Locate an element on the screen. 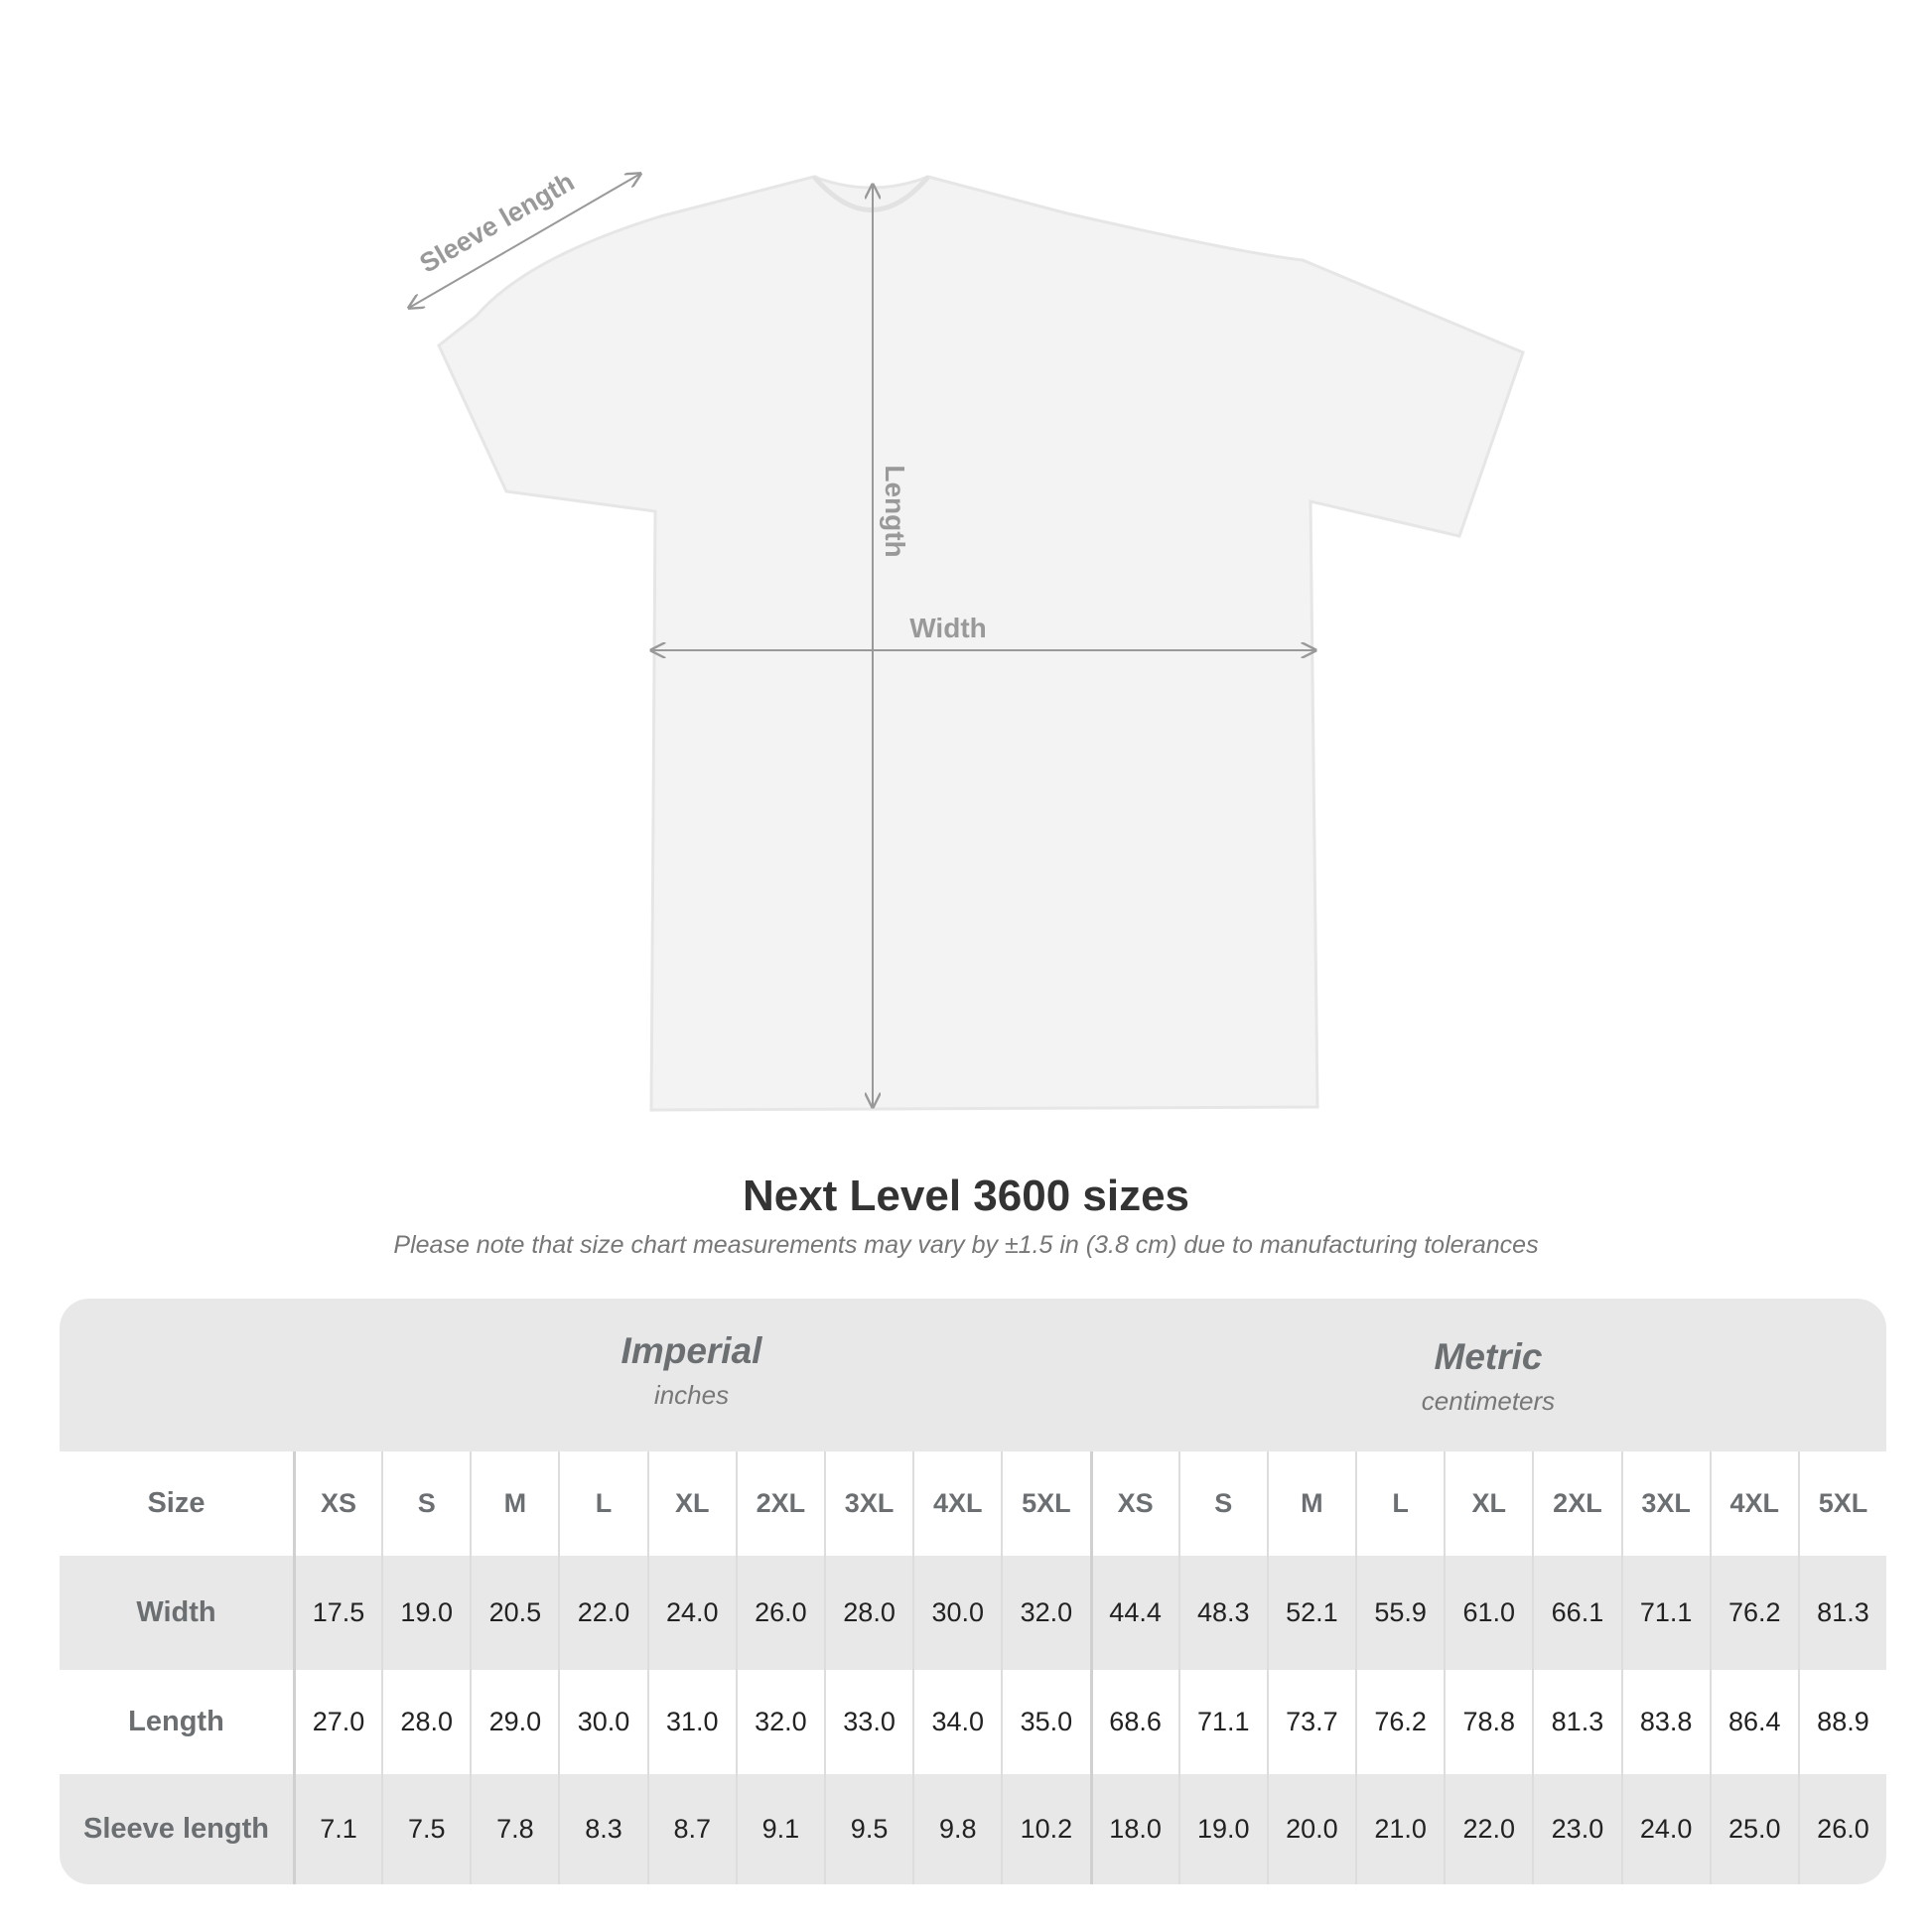 The width and height of the screenshot is (1932, 1932). metric-size-header: M is located at coordinates (1310, 1504).